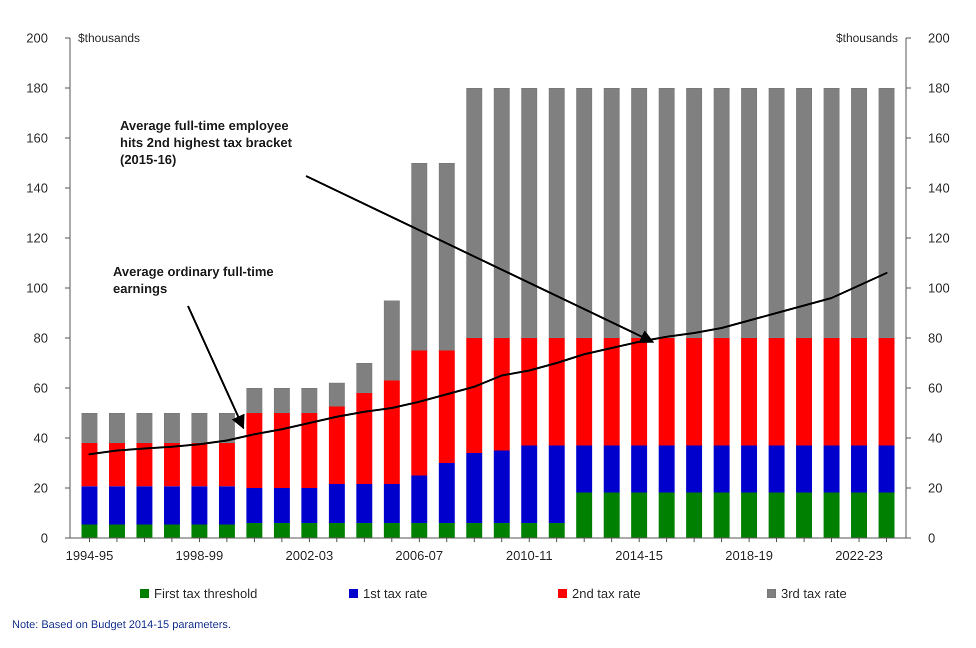 The height and width of the screenshot is (648, 976). What do you see at coordinates (121, 625) in the screenshot?
I see `text: Note: Based on Budget 2014-15 parameters.` at bounding box center [121, 625].